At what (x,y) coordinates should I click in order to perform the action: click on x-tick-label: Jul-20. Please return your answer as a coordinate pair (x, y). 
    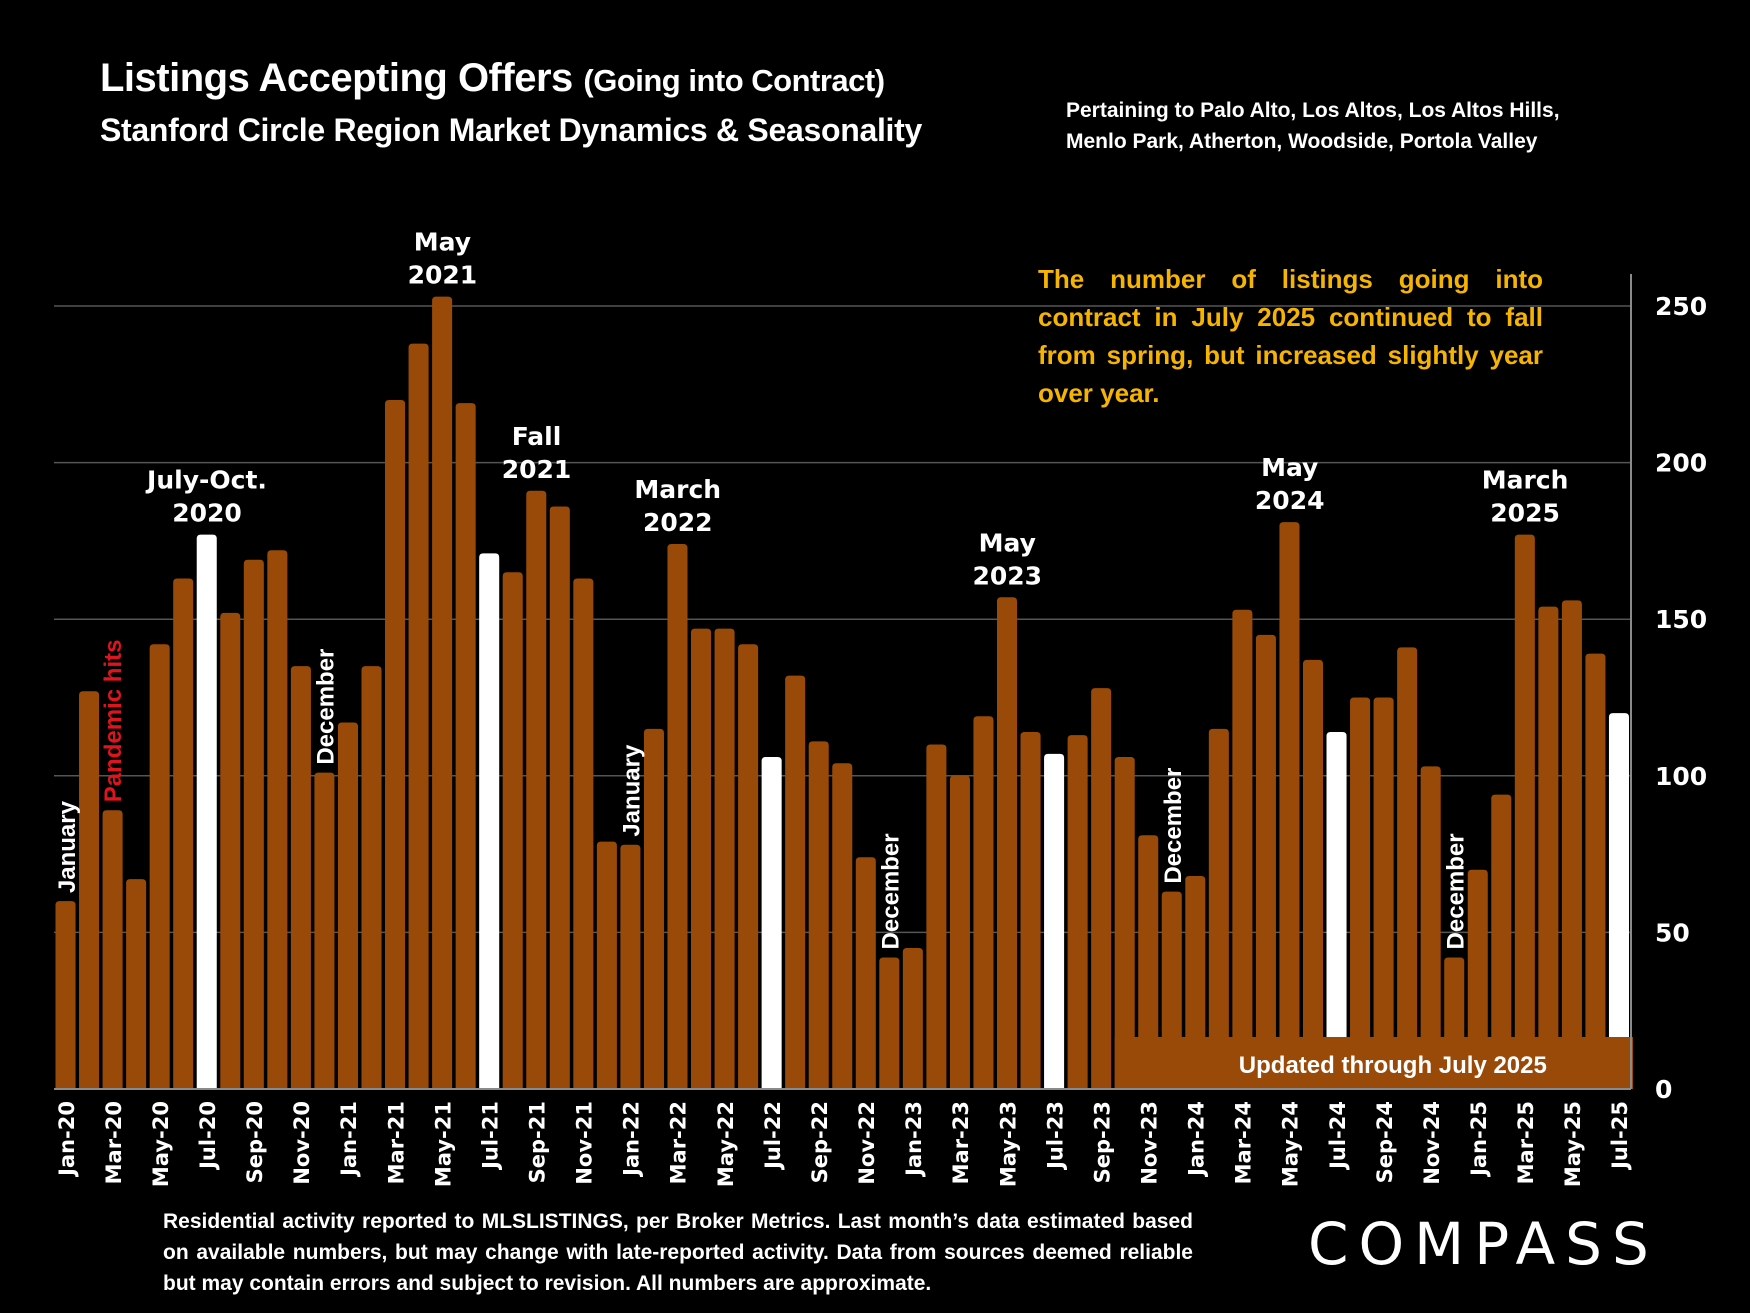
    Looking at the image, I should click on (208, 1136).